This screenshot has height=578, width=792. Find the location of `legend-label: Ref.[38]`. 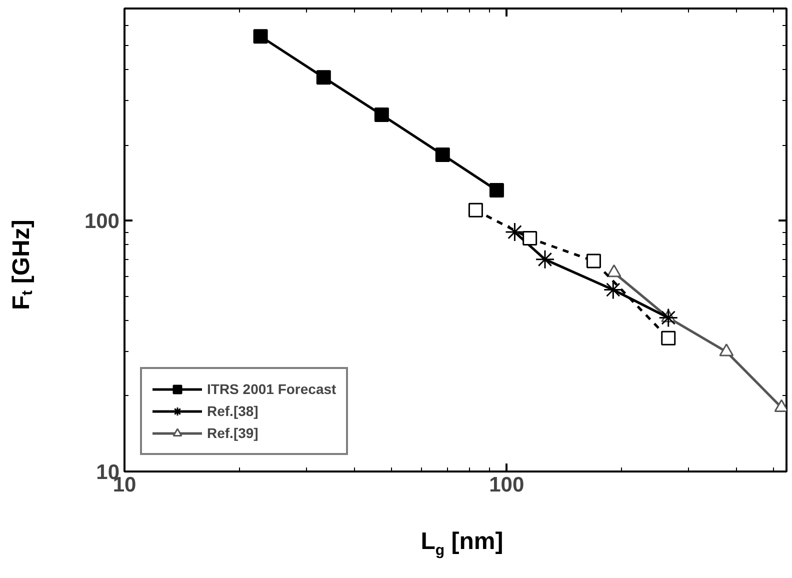

legend-label: Ref.[38] is located at coordinates (232, 411).